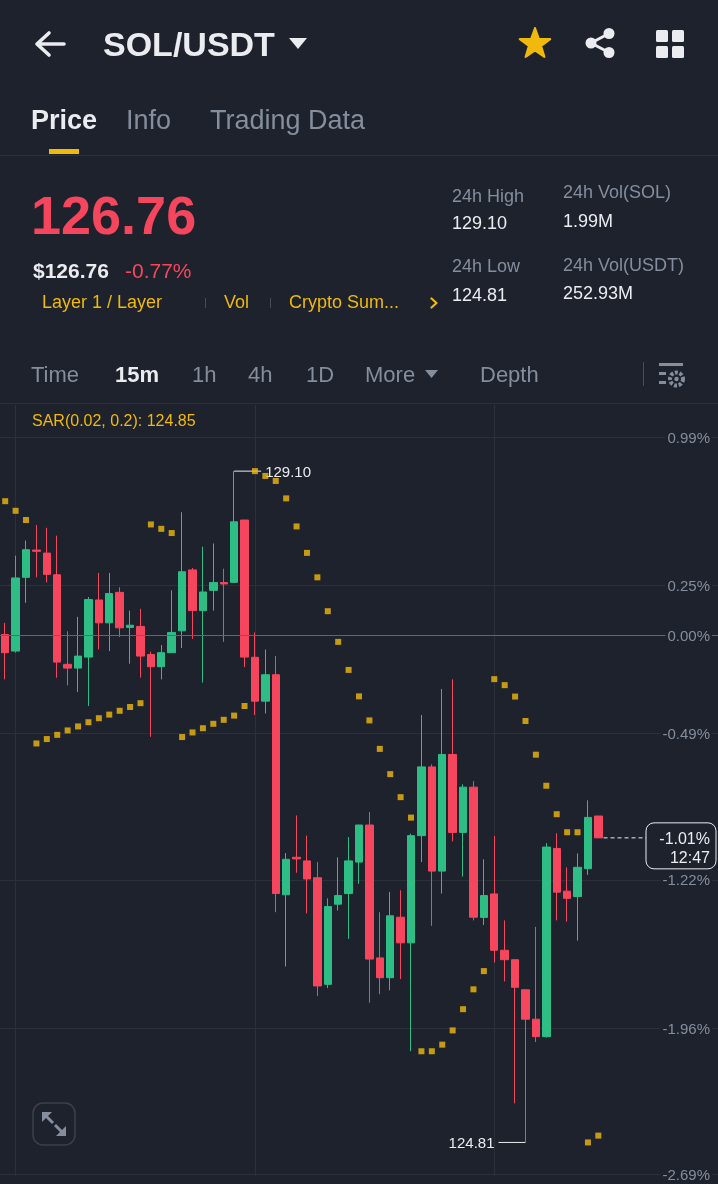 The width and height of the screenshot is (718, 1184). What do you see at coordinates (288, 120) in the screenshot?
I see `text: Trading Data` at bounding box center [288, 120].